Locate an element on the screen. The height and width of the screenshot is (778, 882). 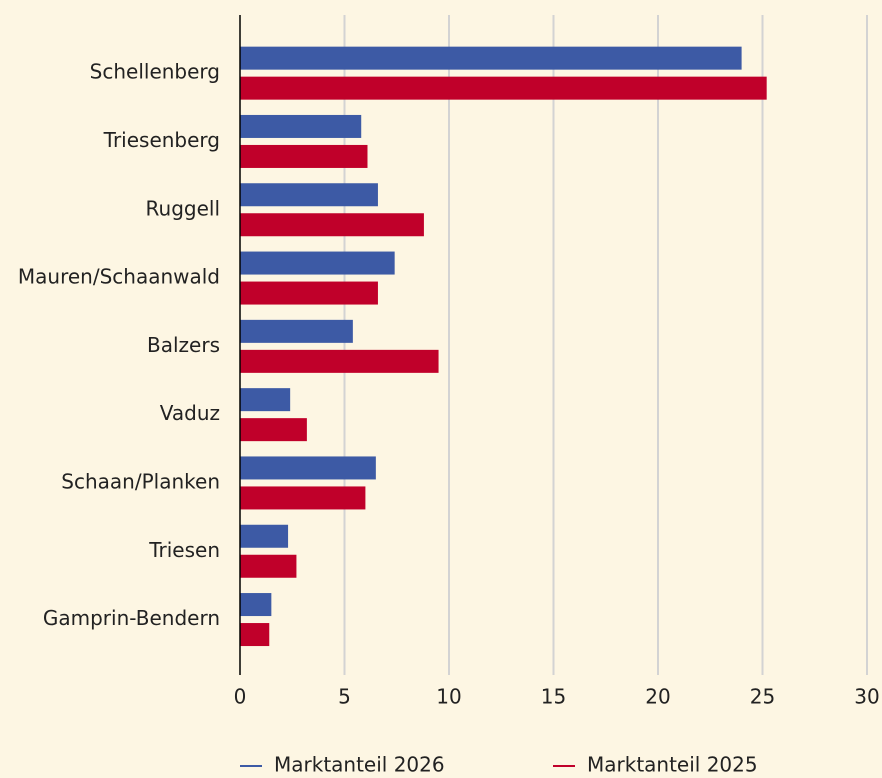
x-tick-label: 20 is located at coordinates (657, 697).